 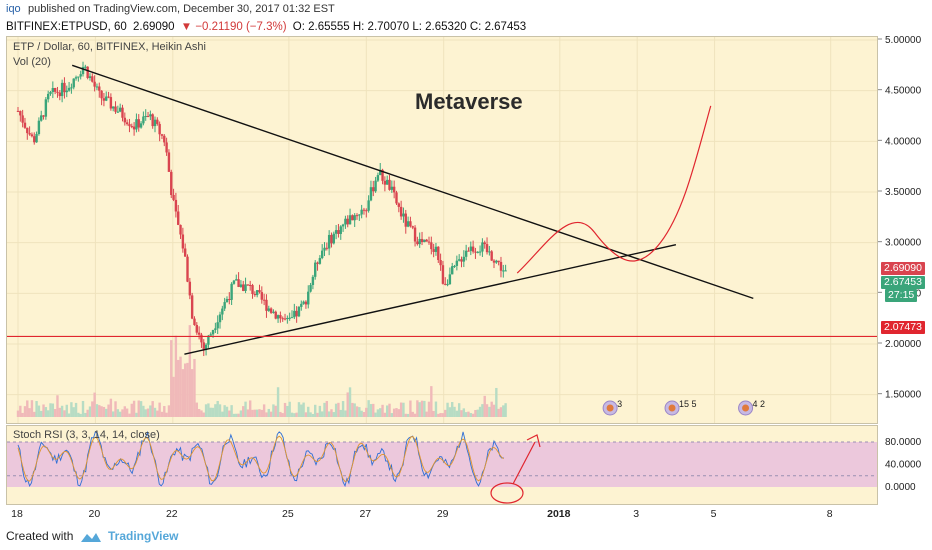 I want to click on stoch-rsi-pane: Stoch RSI (3, 3, 14, 14, close), so click(x=442, y=465).